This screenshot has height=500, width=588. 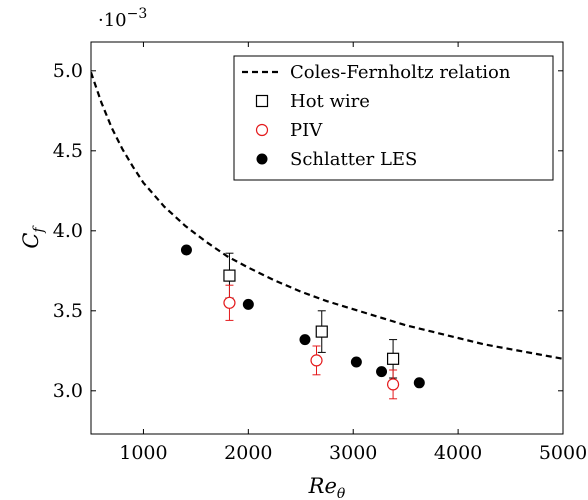 I want to click on x-tick-label: 2000, so click(x=248, y=453).